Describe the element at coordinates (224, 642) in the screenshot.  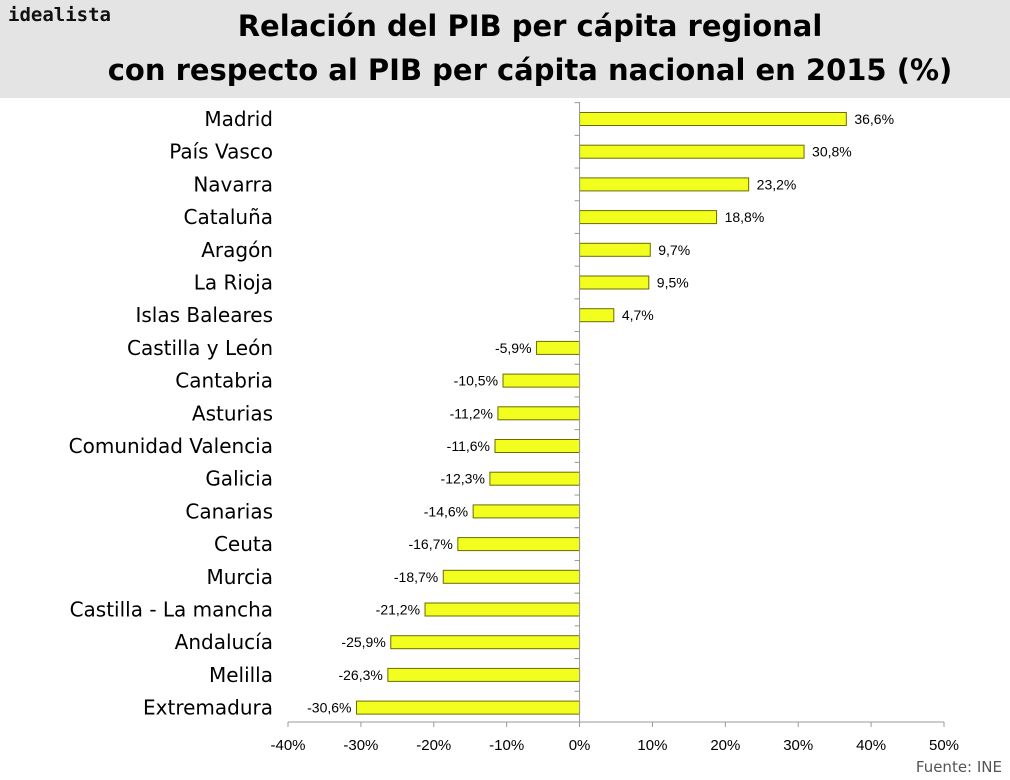
I see `category-label: Andalucía` at that location.